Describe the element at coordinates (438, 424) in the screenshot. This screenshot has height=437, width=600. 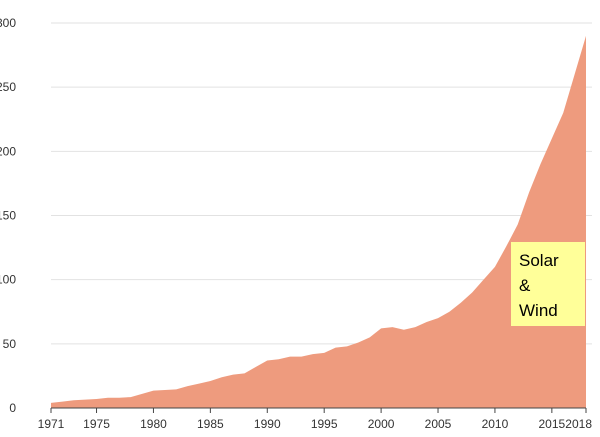
I see `x-tick-label: 2005` at that location.